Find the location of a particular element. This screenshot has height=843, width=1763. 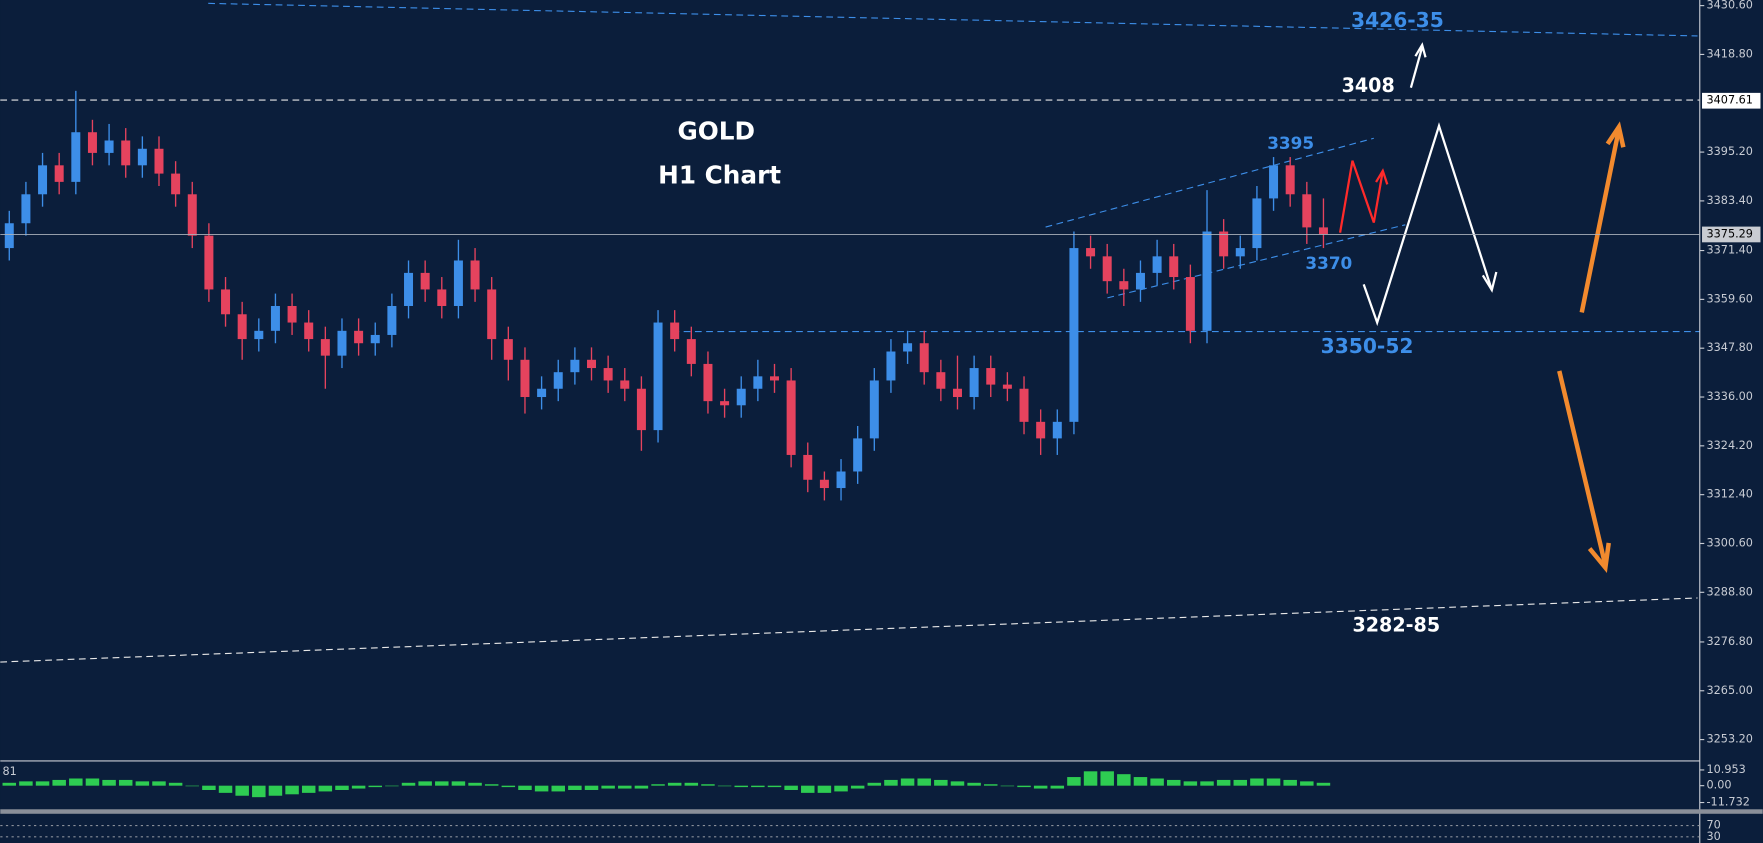

arrow-head is located at coordinates (1420, 50).